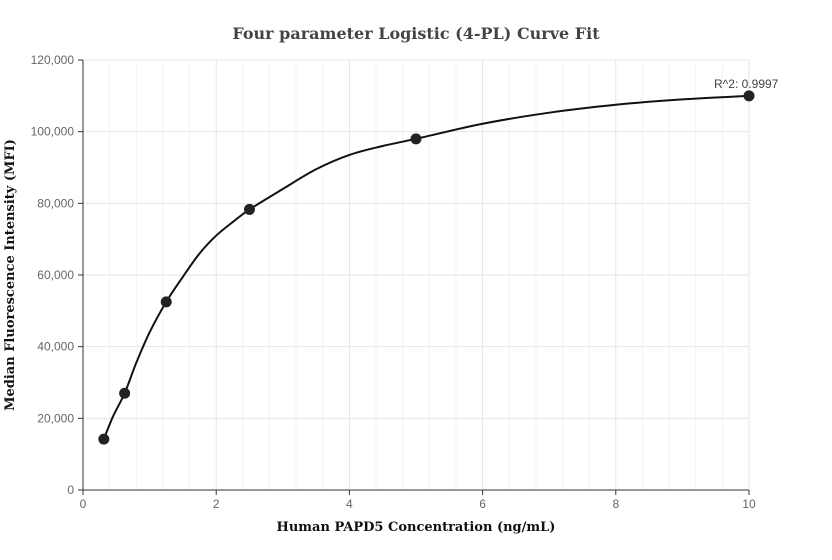  Describe the element at coordinates (349, 504) in the screenshot. I see `x-tick-label: 4` at that location.